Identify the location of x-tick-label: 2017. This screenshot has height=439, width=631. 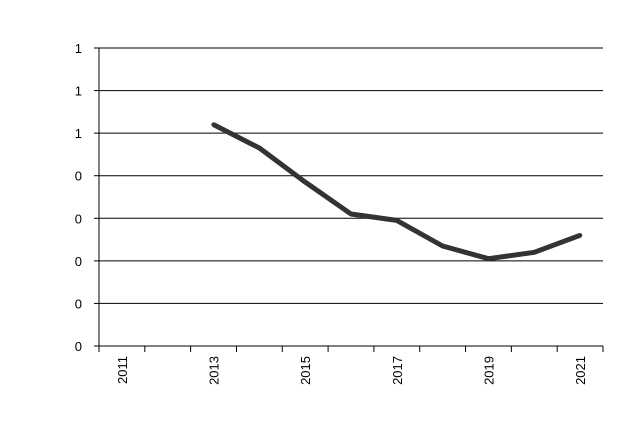
(397, 370).